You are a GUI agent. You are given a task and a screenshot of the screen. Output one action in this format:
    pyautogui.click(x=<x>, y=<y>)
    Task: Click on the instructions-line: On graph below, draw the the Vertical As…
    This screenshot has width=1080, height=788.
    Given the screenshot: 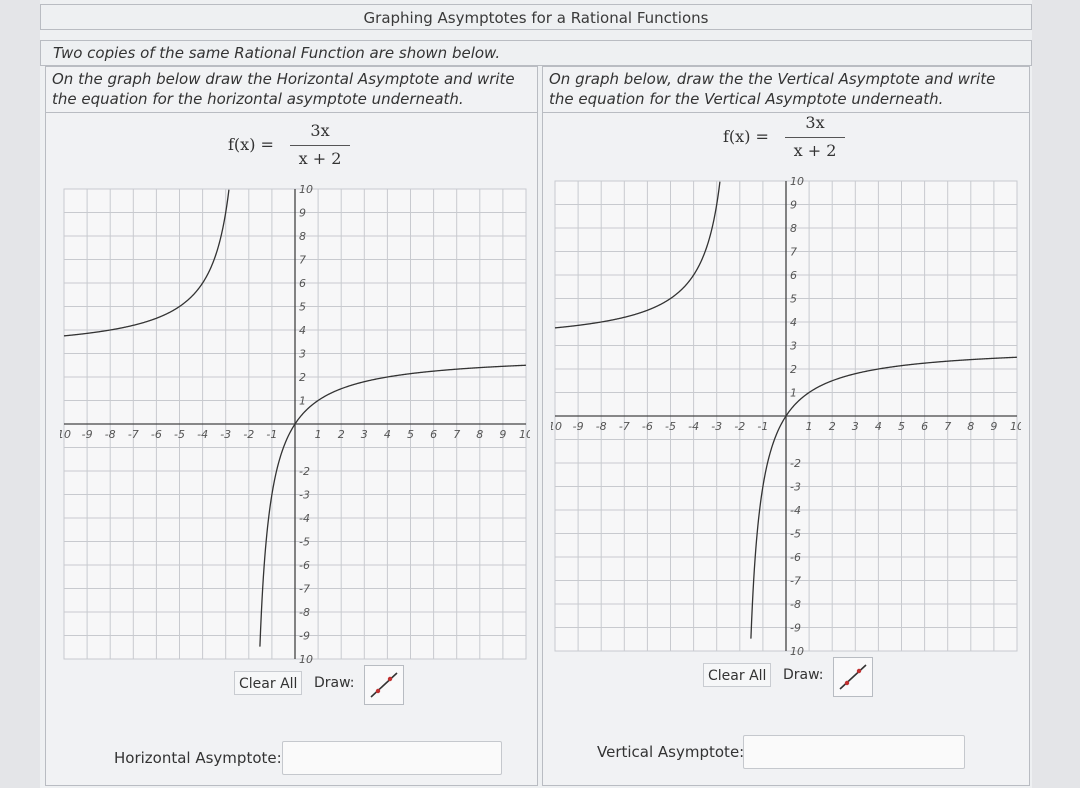 What is the action you would take?
    pyautogui.click(x=772, y=79)
    